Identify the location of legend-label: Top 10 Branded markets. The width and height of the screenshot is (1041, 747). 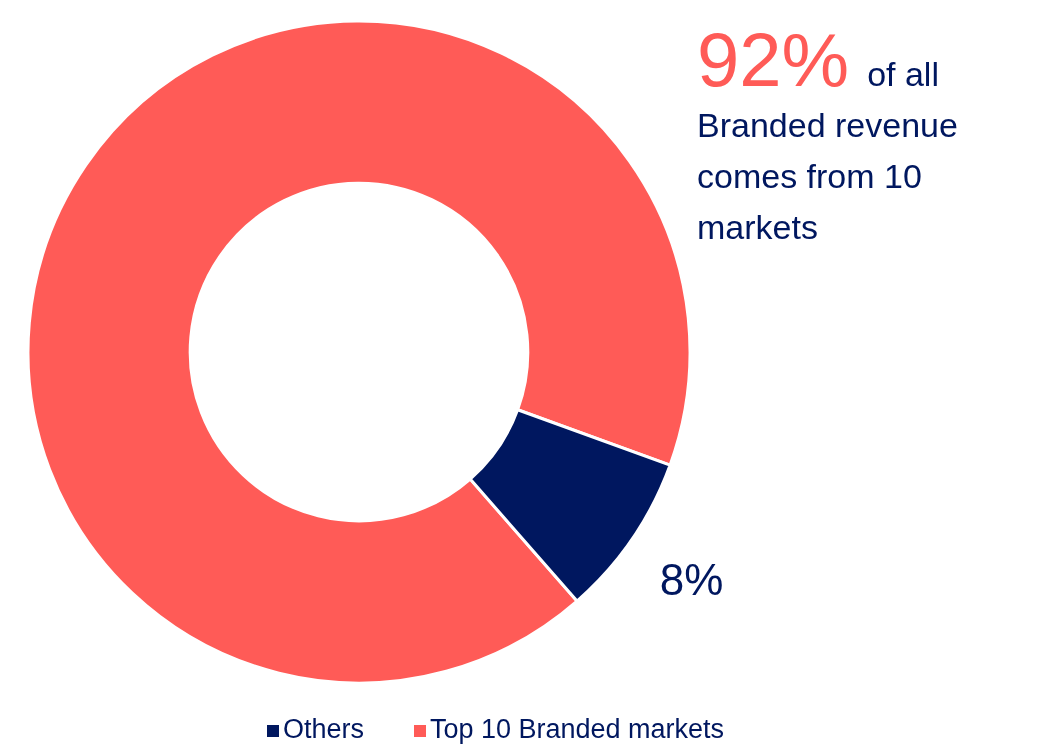
(577, 729).